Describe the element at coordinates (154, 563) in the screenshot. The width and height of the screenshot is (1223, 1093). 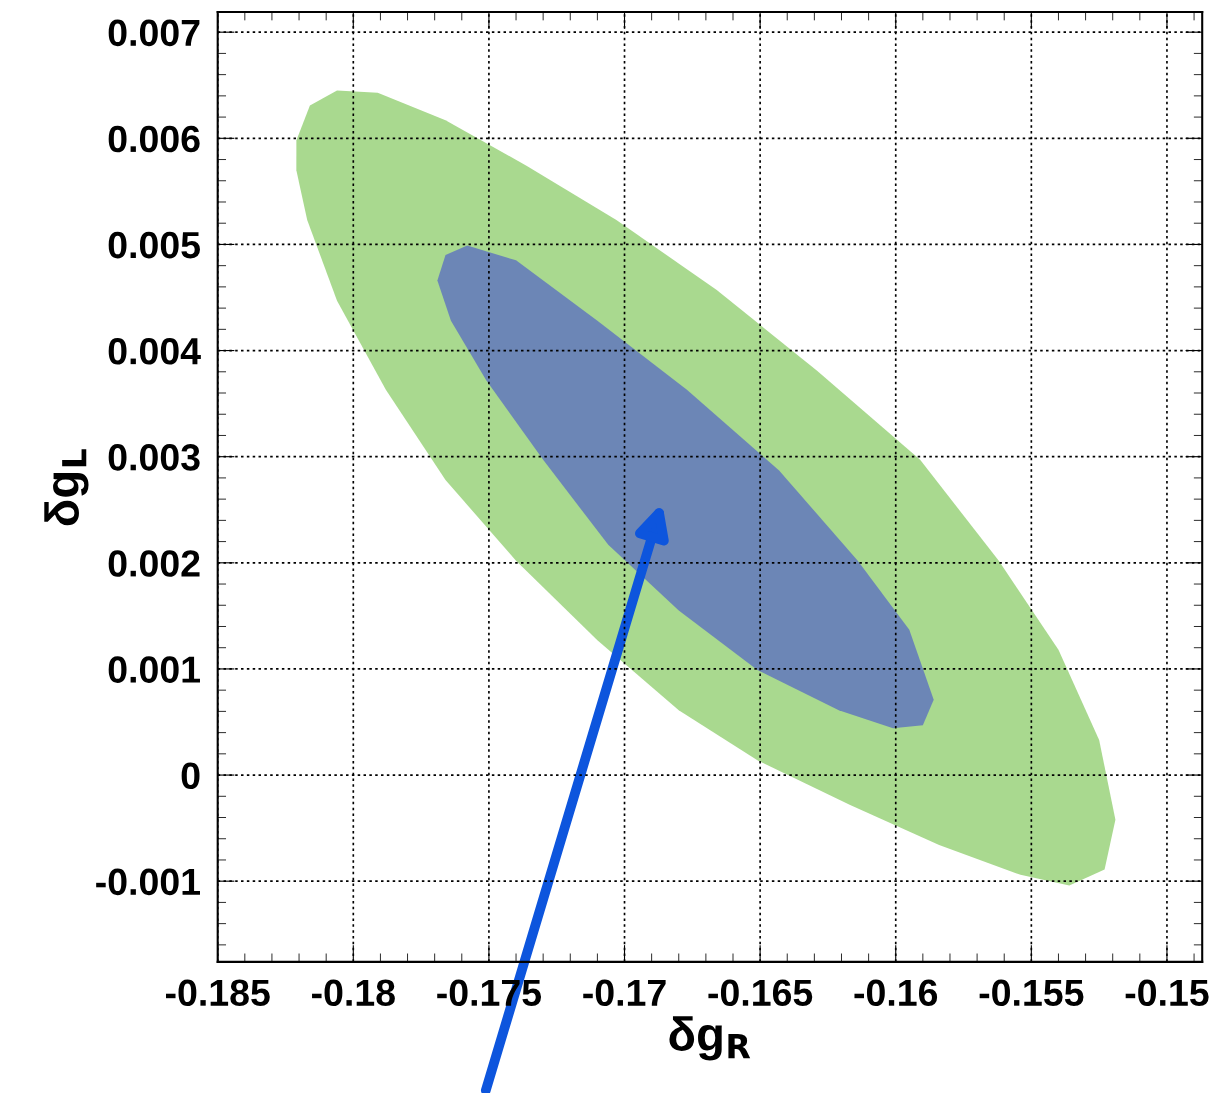
I see `y-tick-label: 0.002` at that location.